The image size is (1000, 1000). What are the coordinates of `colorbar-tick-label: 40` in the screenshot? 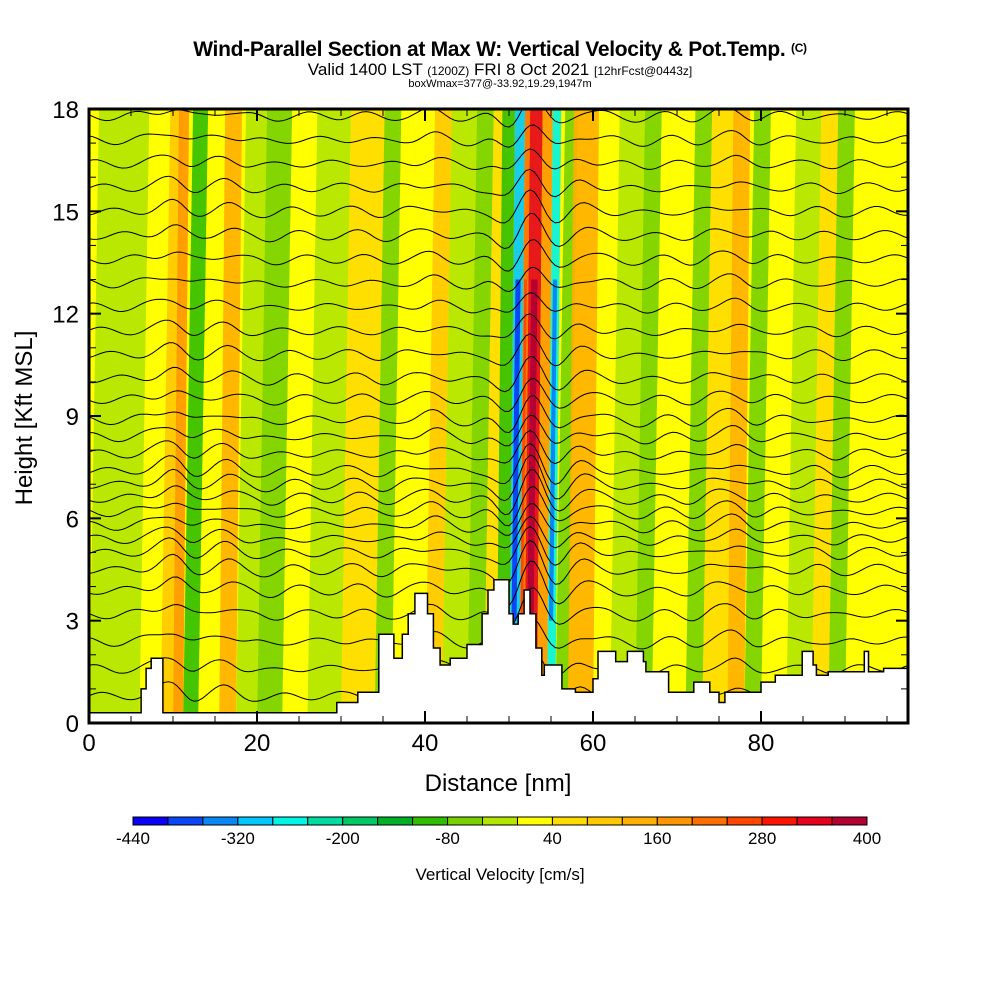 It's located at (552, 838).